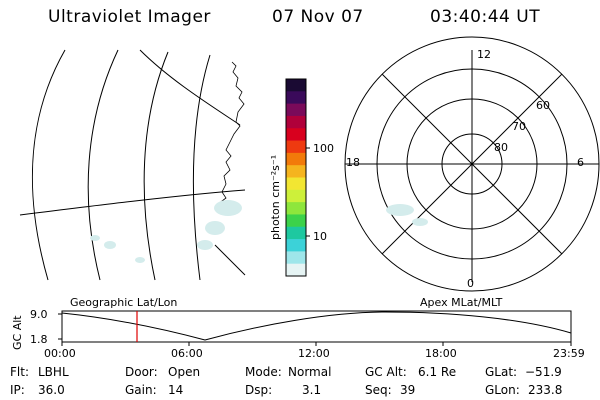  I want to click on mlt-label-6: 6, so click(580, 162).